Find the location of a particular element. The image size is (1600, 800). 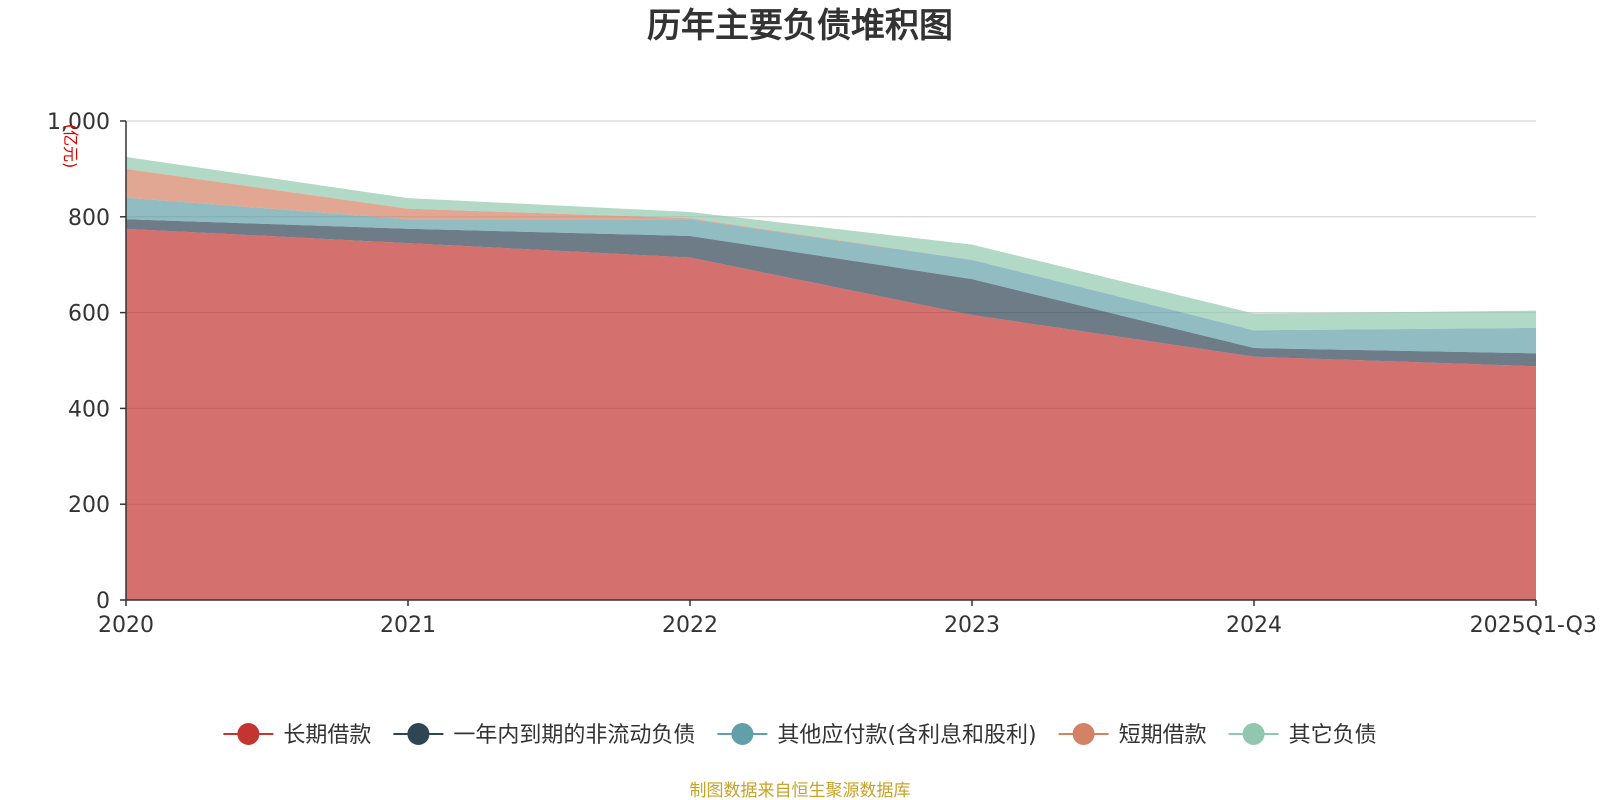

legend-item-4: 短期借款 is located at coordinates (1132, 735).